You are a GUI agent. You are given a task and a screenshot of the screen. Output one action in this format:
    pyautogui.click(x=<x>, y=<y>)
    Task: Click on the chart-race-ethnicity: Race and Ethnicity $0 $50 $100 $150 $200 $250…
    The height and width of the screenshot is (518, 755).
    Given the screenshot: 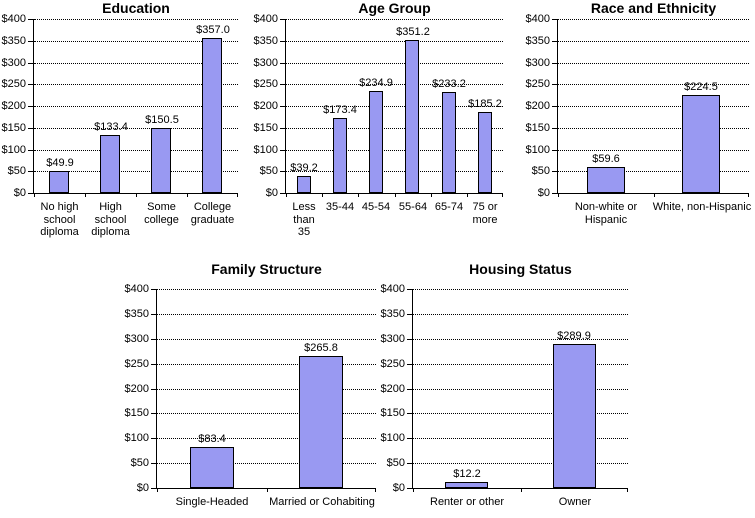 What is the action you would take?
    pyautogui.click(x=639, y=113)
    